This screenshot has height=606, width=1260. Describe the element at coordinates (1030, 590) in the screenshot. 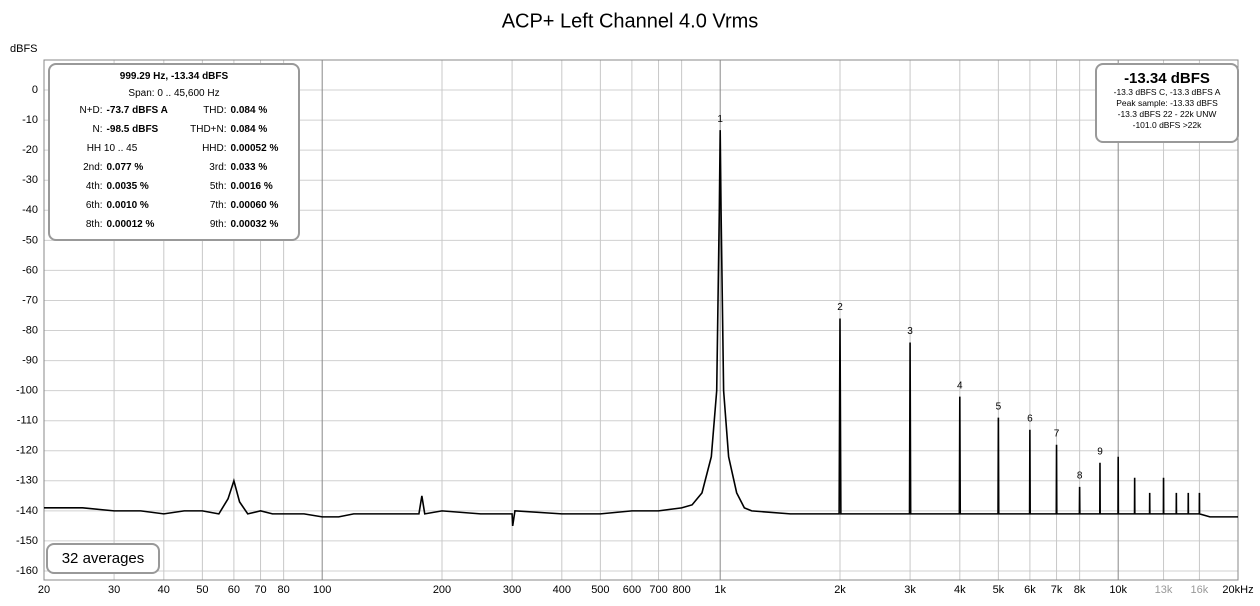

I see `x-tick-label: 6k` at that location.